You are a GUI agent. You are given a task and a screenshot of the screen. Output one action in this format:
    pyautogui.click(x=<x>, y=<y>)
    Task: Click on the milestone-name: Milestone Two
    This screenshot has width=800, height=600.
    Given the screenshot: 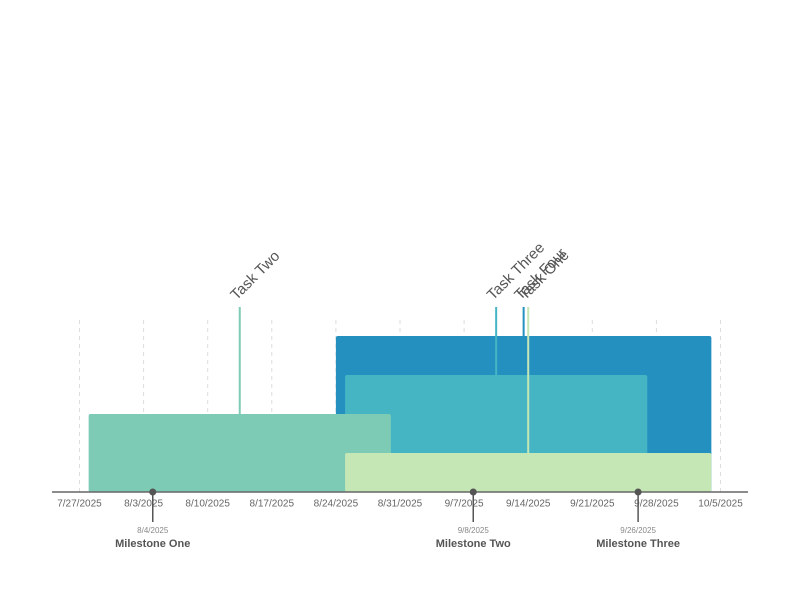 What is the action you would take?
    pyautogui.click(x=473, y=544)
    